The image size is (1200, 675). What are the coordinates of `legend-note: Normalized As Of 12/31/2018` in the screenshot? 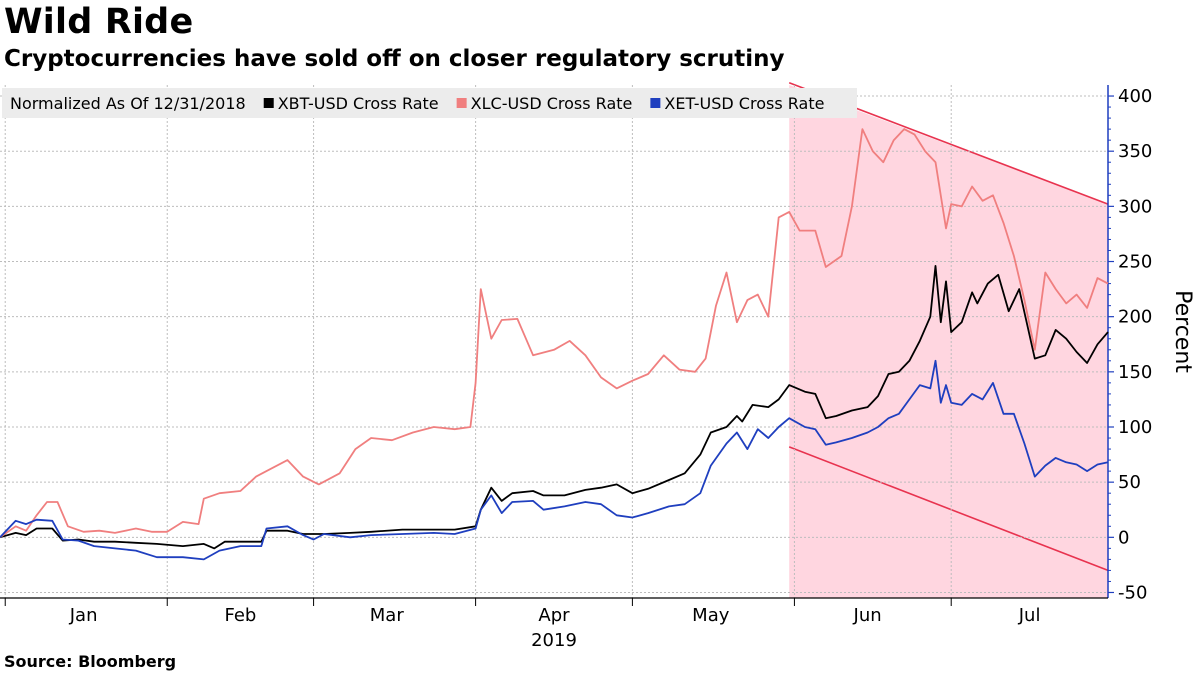 It's located at (128, 103).